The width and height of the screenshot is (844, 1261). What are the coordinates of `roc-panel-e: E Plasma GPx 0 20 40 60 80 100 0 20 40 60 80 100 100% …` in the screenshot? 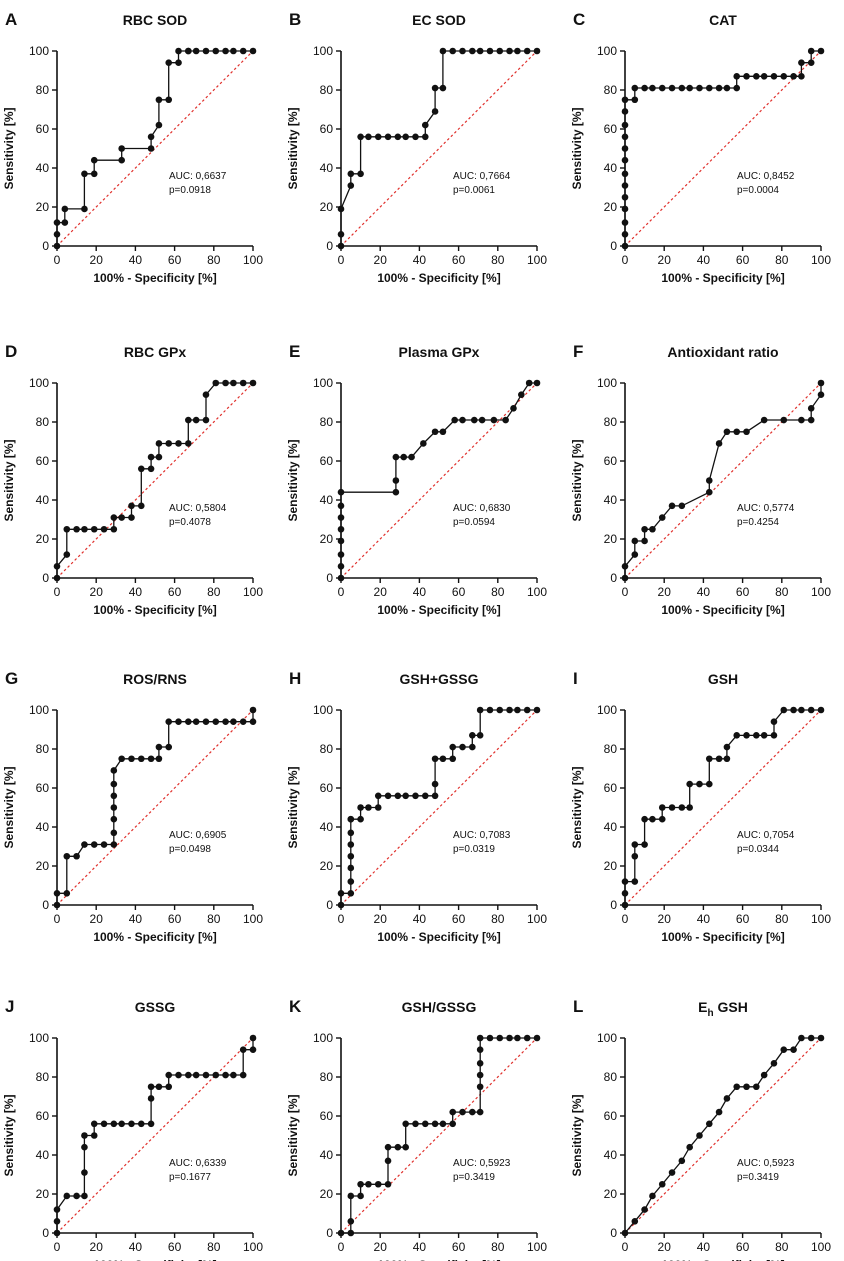 It's located at (416, 479).